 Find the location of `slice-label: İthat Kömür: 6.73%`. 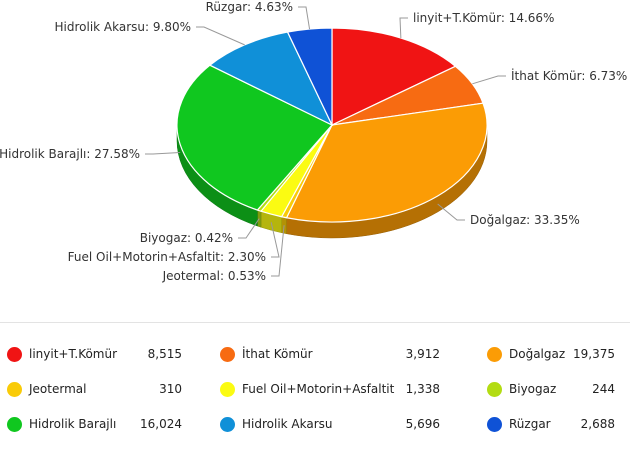

slice-label: İthat Kömür: 6.73% is located at coordinates (569, 75).